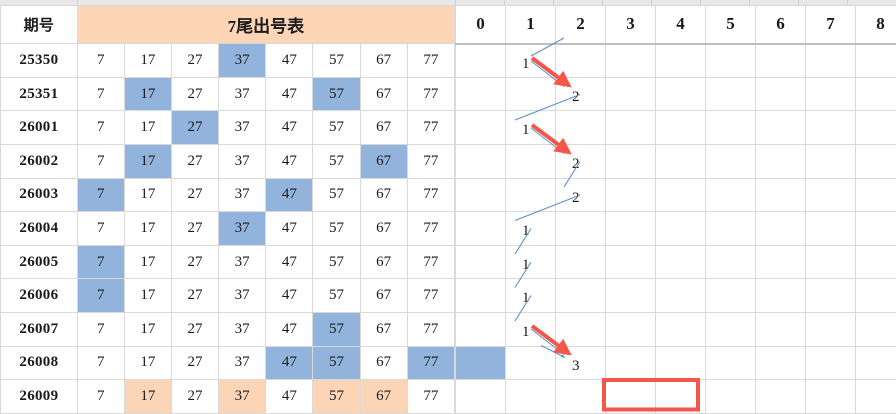 The height and width of the screenshot is (414, 896). What do you see at coordinates (228, 396) in the screenshot?
I see `table-row: 26009 7 17 27 37 47 57 67 77` at bounding box center [228, 396].